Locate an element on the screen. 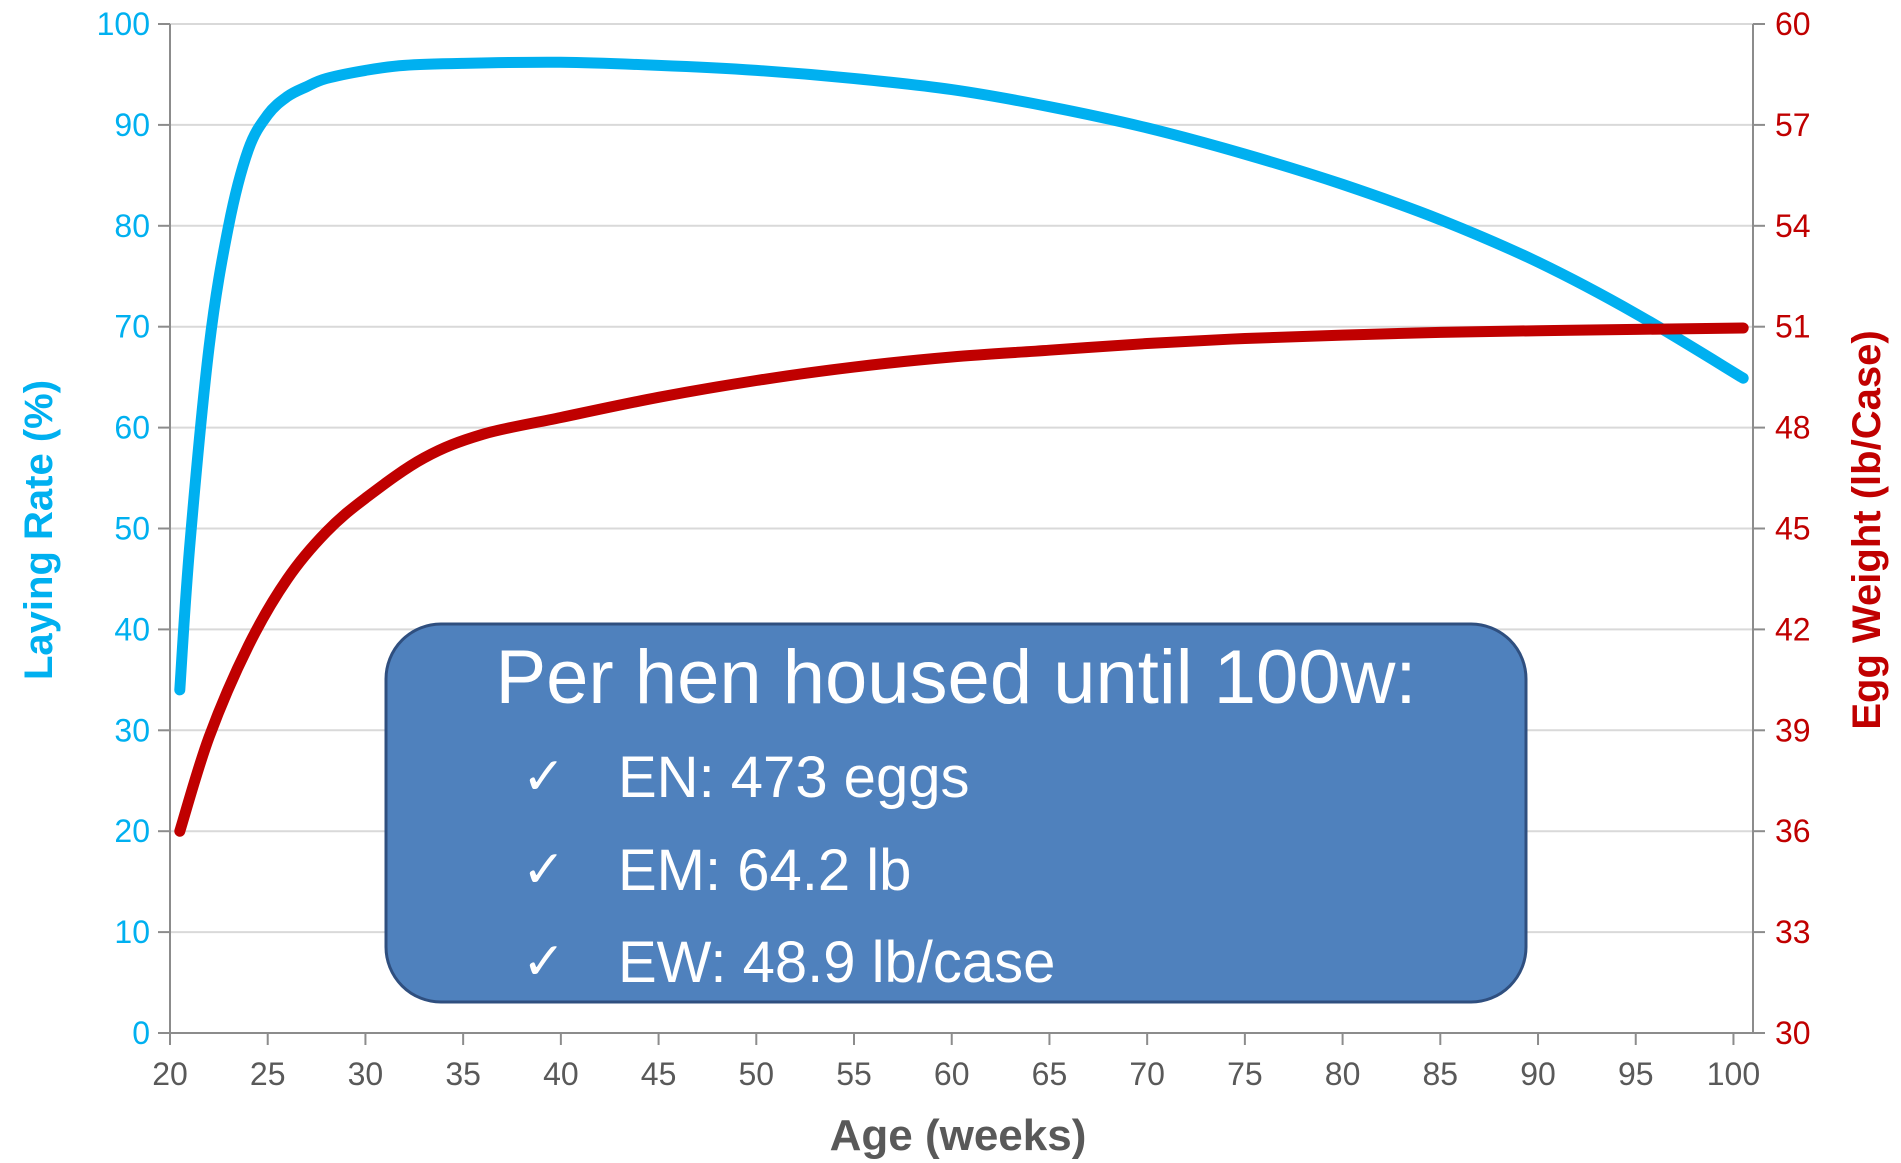  right-tick-label: 60 is located at coordinates (1793, 24).